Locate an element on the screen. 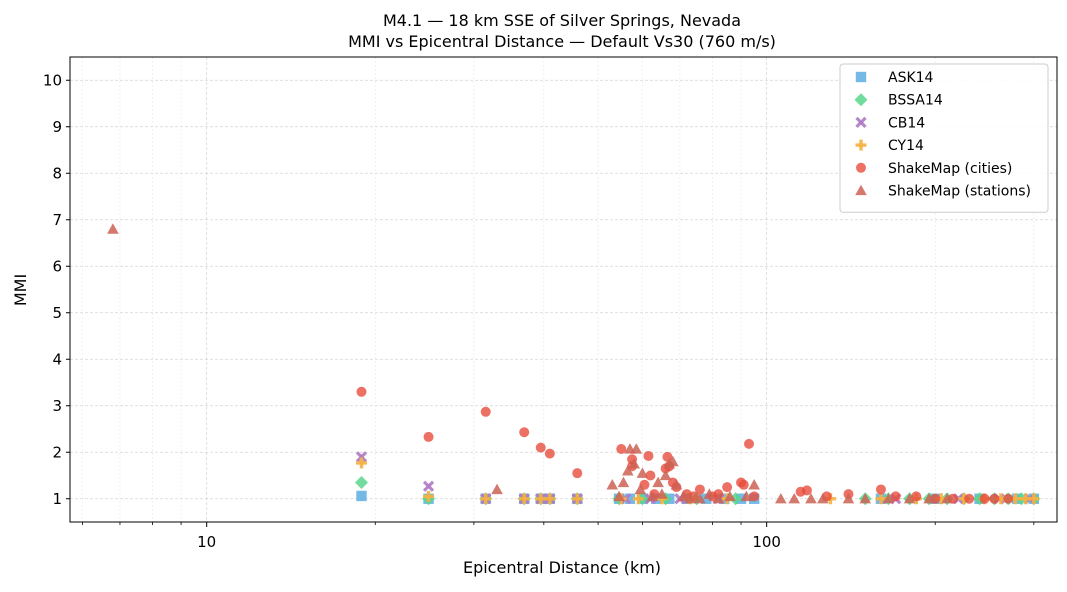 The height and width of the screenshot is (592, 1067). legend-box is located at coordinates (944, 138).